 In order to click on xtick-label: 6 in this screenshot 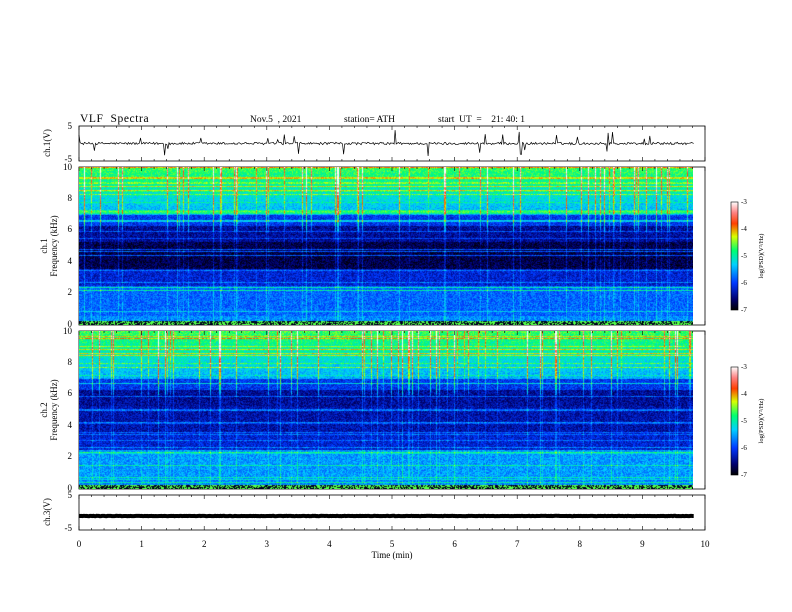, I will do `click(454, 544)`.